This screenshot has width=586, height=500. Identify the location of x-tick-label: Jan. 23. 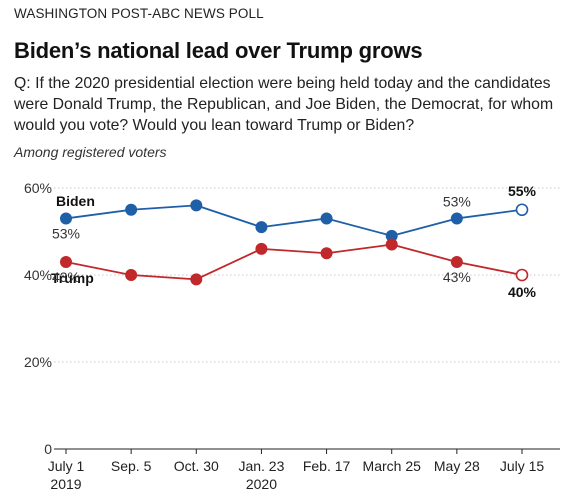
(261, 466).